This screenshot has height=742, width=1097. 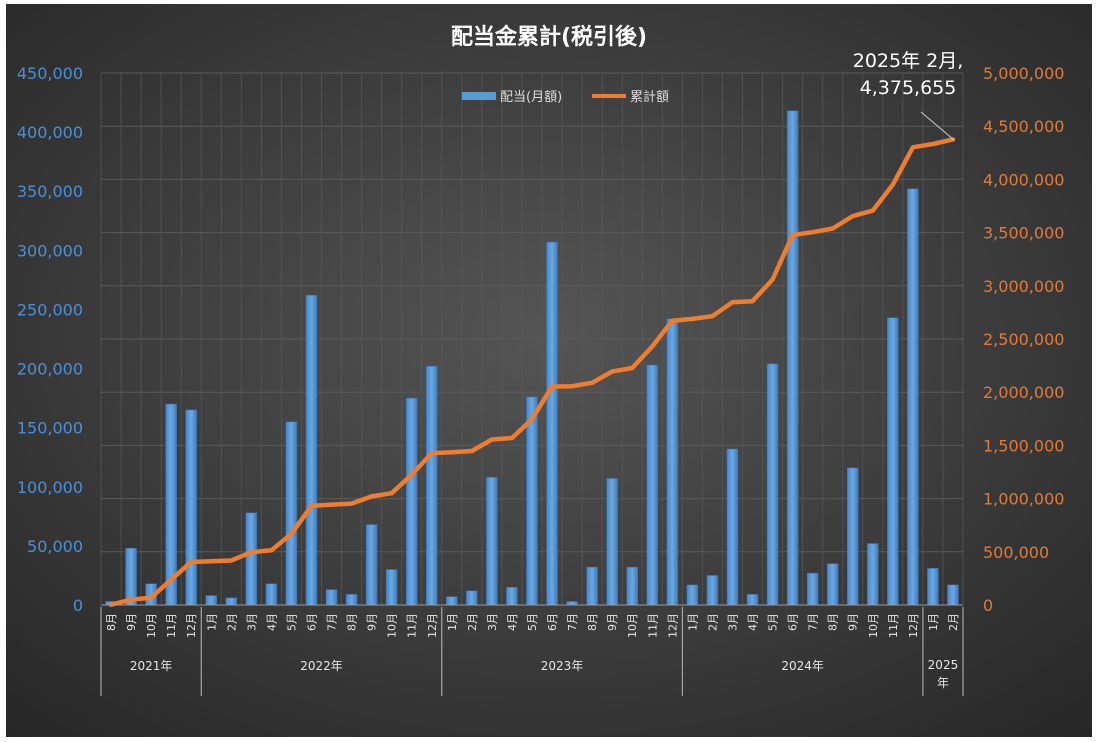 What do you see at coordinates (1016, 552) in the screenshot?
I see `right-tick-label: 500,000` at bounding box center [1016, 552].